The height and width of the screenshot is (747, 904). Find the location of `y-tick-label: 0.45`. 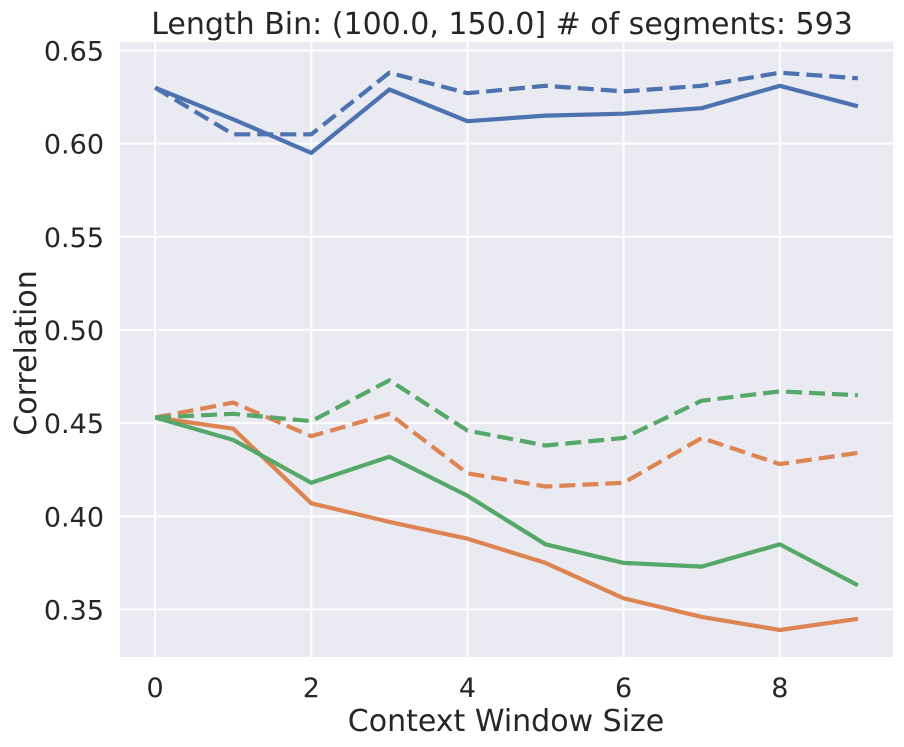

y-tick-label: 0.45 is located at coordinates (74, 424).